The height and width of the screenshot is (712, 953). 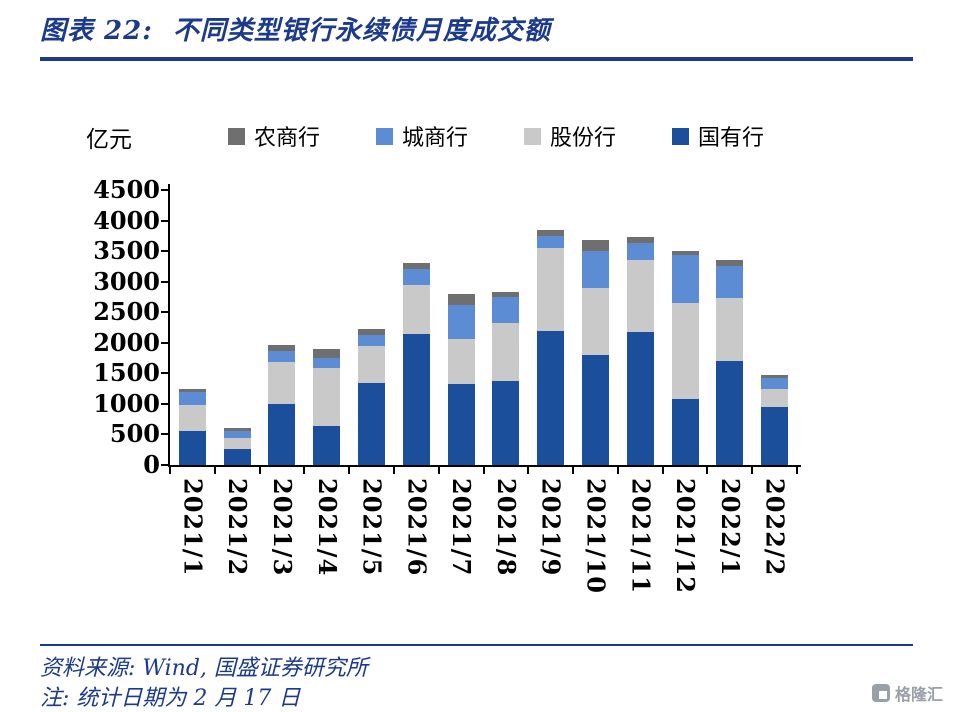 I want to click on x-tick-label: 2021/2, so click(x=238, y=527).